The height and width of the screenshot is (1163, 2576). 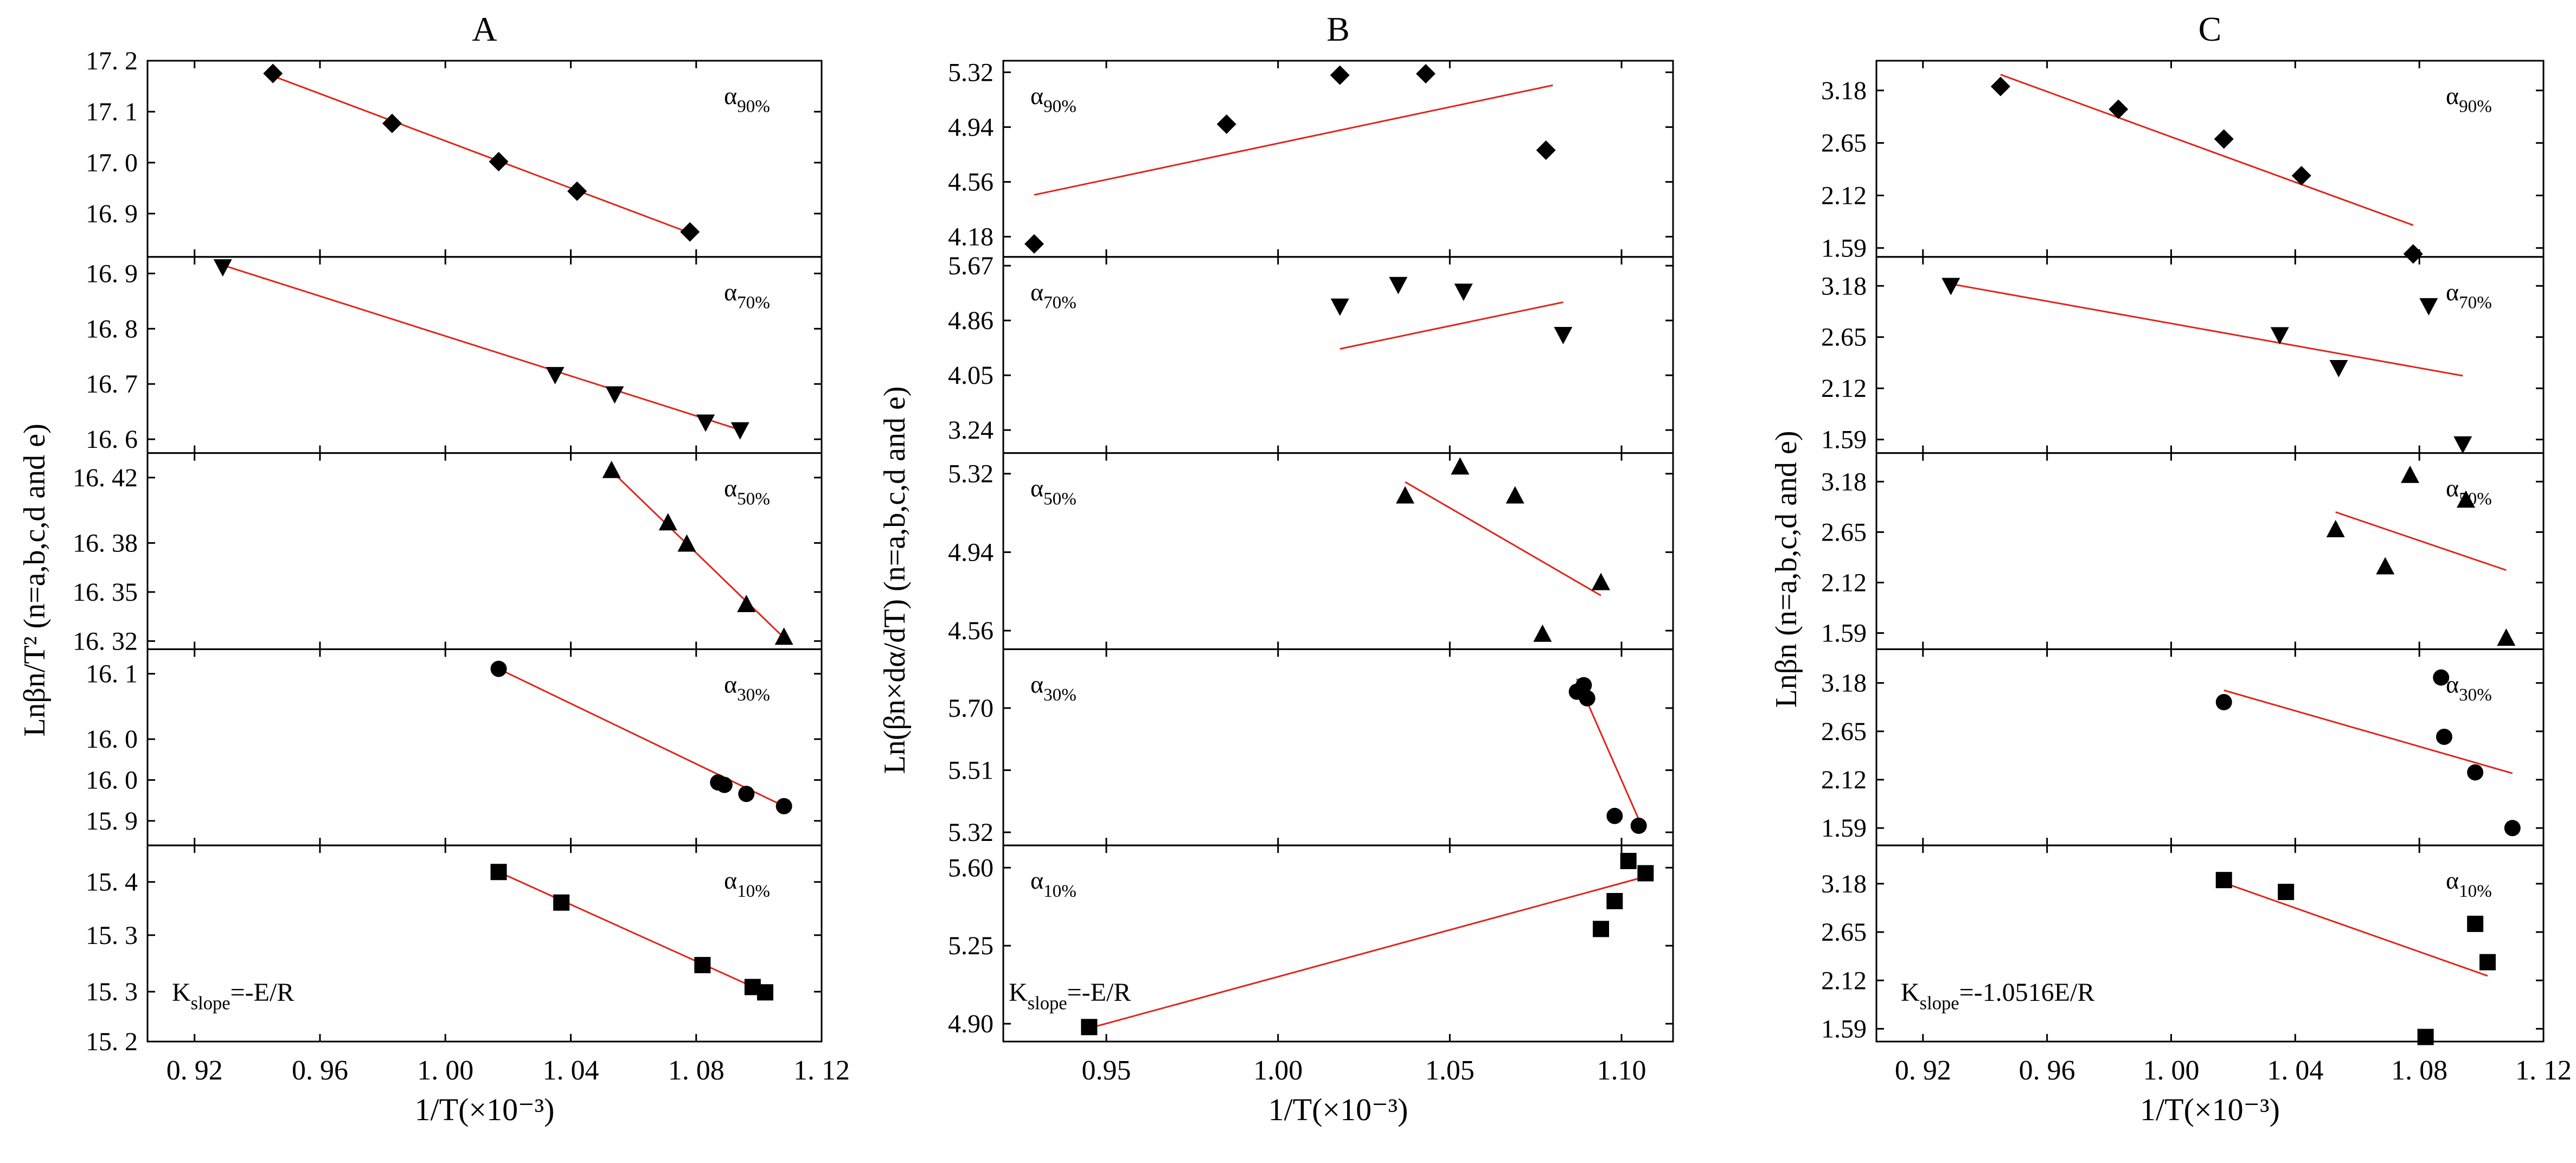 I want to click on y-tick-label: 15. 2, so click(x=112, y=1041).